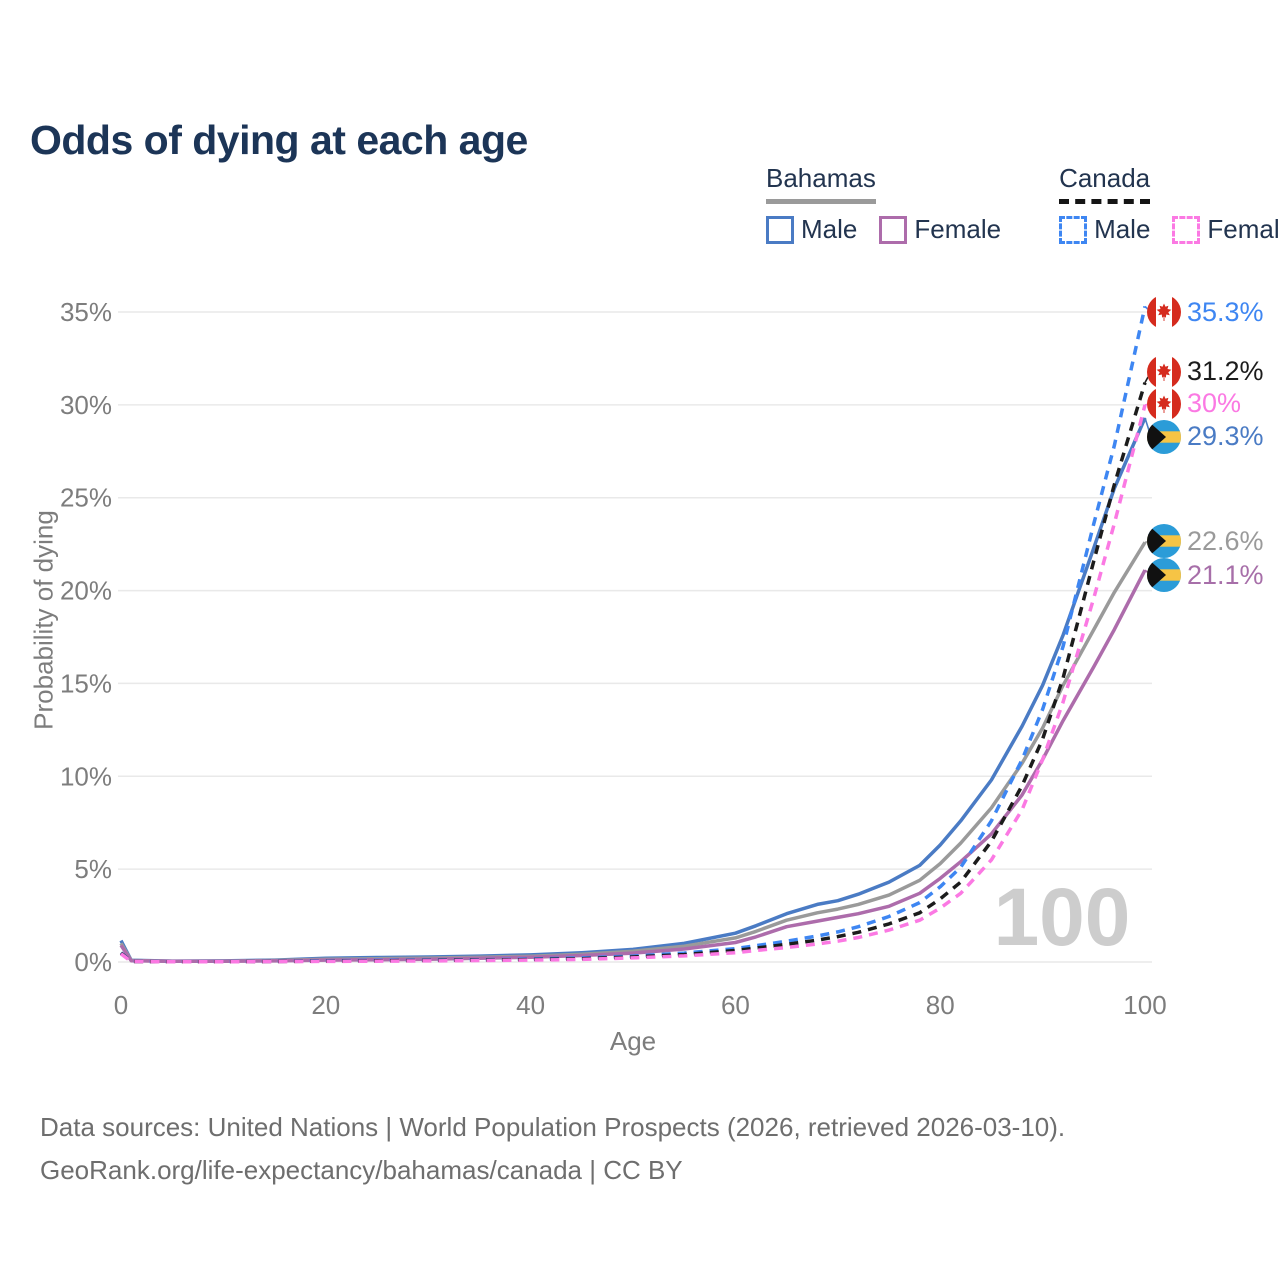 The image size is (1280, 1280). I want to click on page-title: Odds of dying at each age, so click(279, 140).